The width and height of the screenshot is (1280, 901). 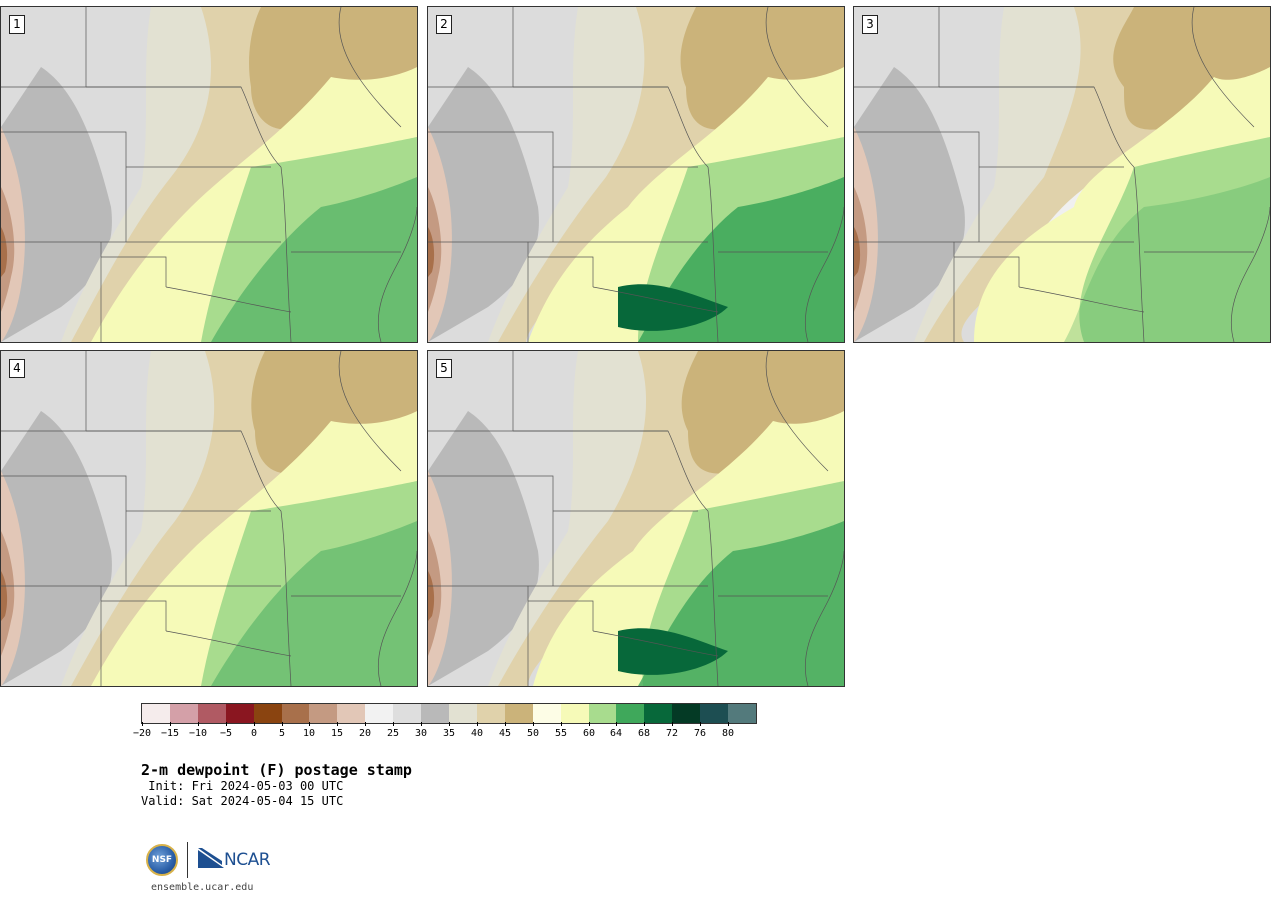 I want to click on colorbar, so click(x=449, y=713).